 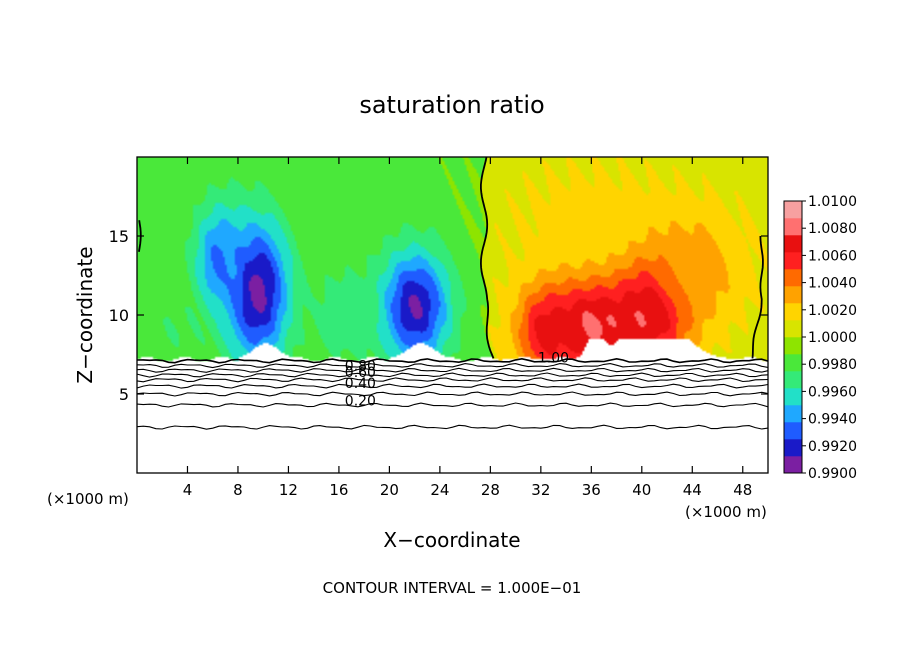 What do you see at coordinates (188, 490) in the screenshot?
I see `x-tick-label: 4` at bounding box center [188, 490].